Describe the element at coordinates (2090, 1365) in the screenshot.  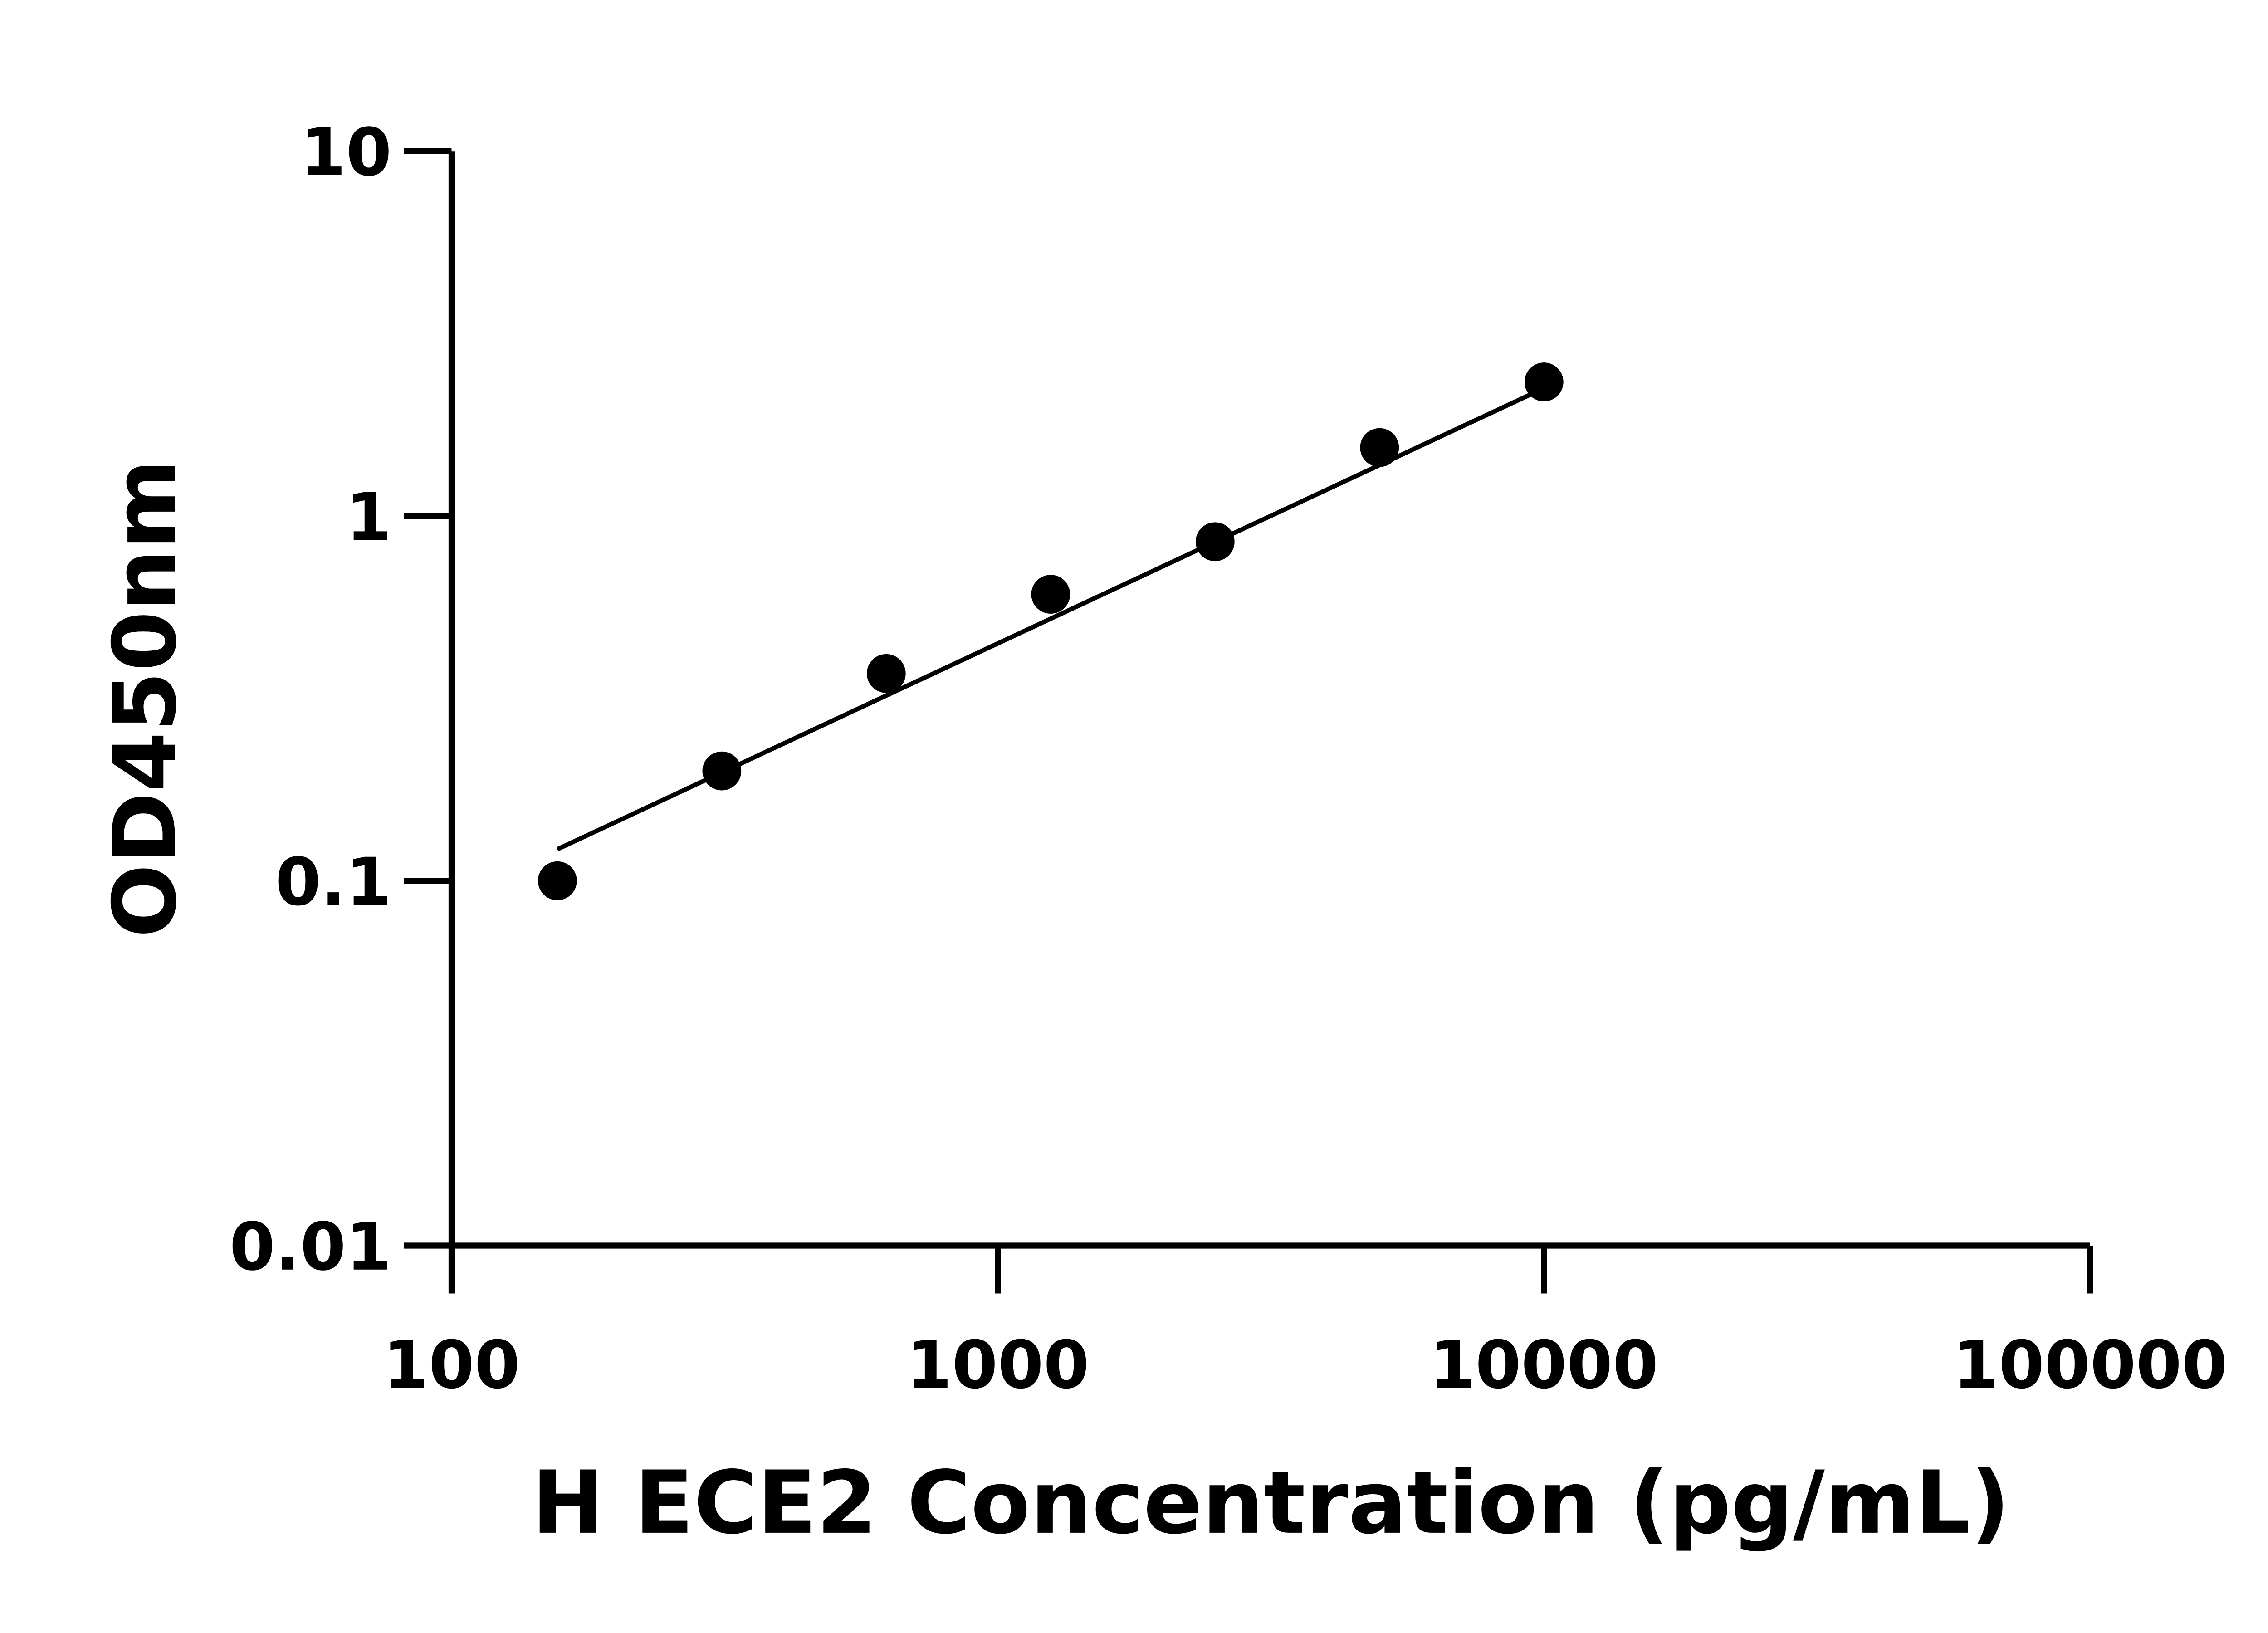
I see `x-tick-label: 100000` at that location.